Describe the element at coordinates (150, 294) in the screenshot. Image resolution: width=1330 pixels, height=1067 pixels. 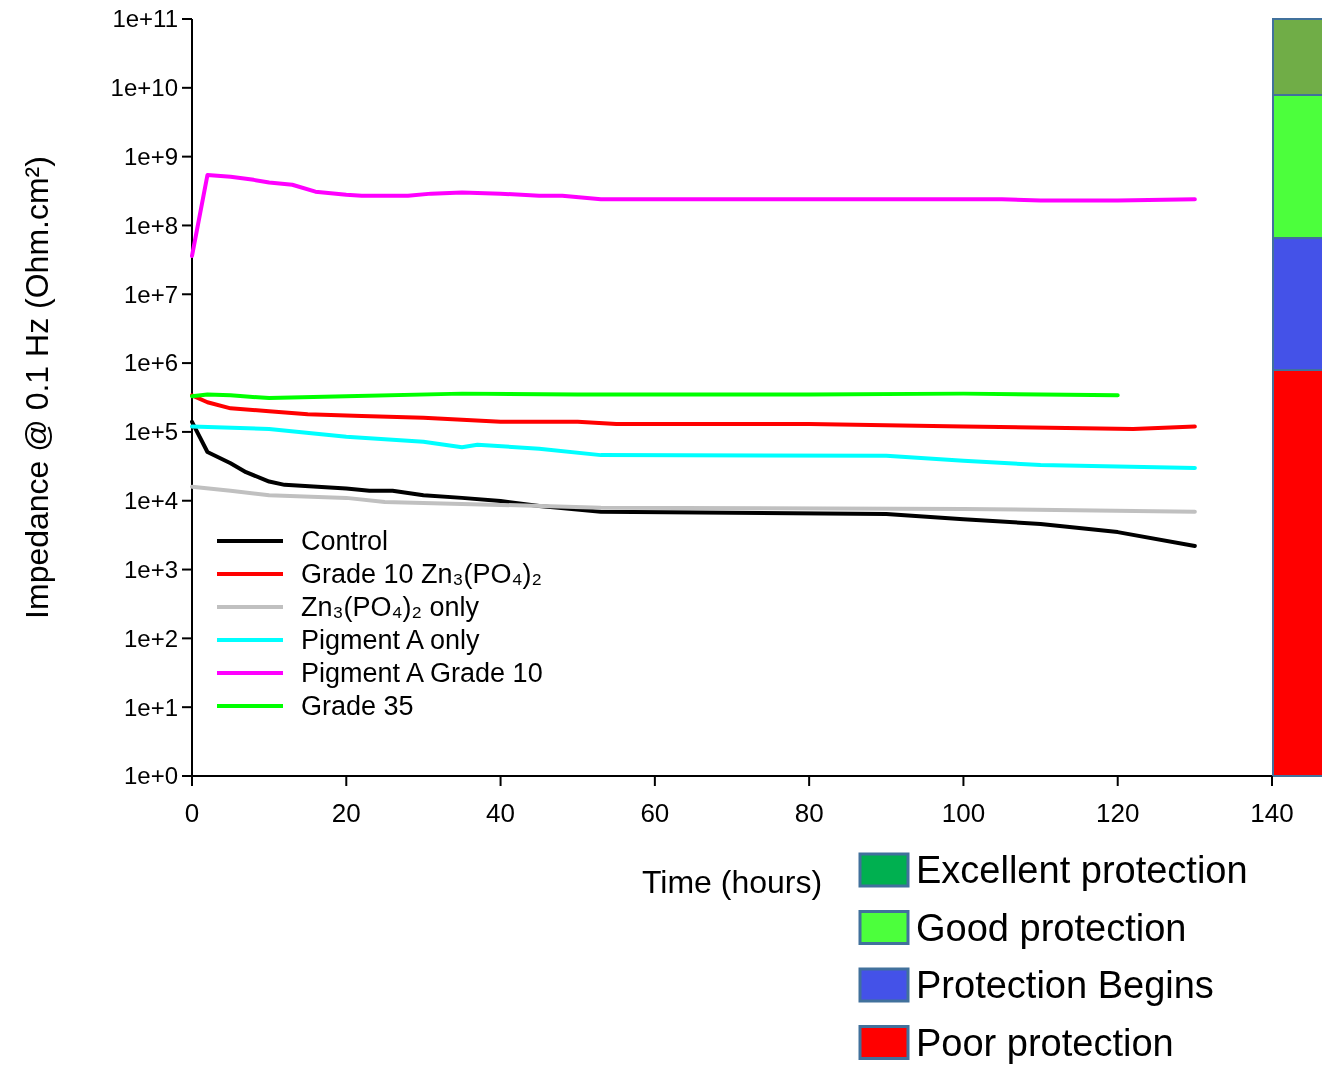
I see `y-tick-label: 1e+7` at that location.